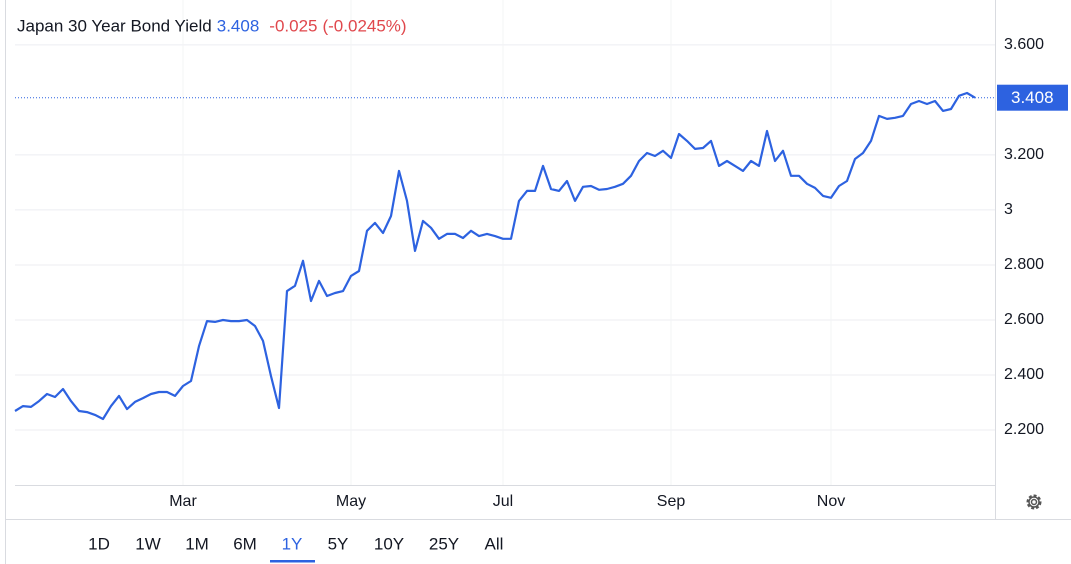 Image resolution: width=1071 pixels, height=564 pixels. What do you see at coordinates (338, 543) in the screenshot?
I see `range-button: 5Y` at bounding box center [338, 543].